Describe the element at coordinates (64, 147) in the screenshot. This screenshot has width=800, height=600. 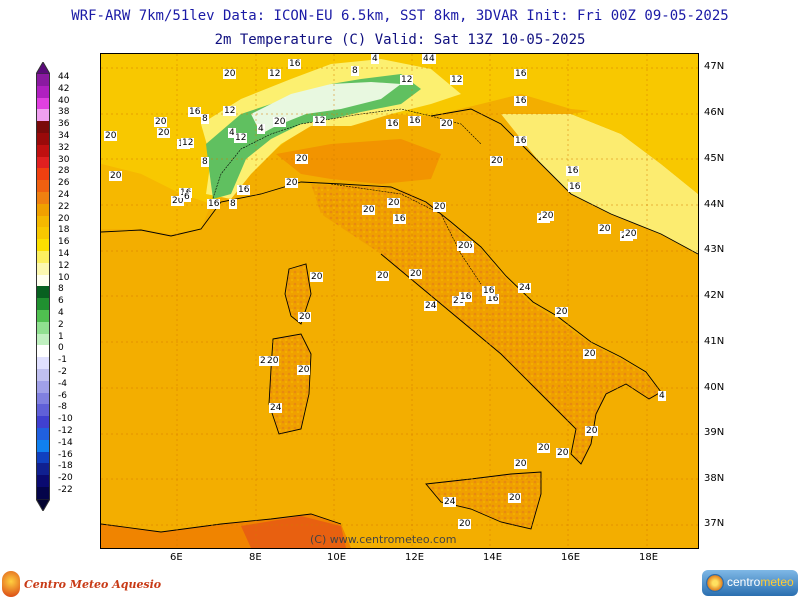
I see `colorbar-label: 32` at that location.